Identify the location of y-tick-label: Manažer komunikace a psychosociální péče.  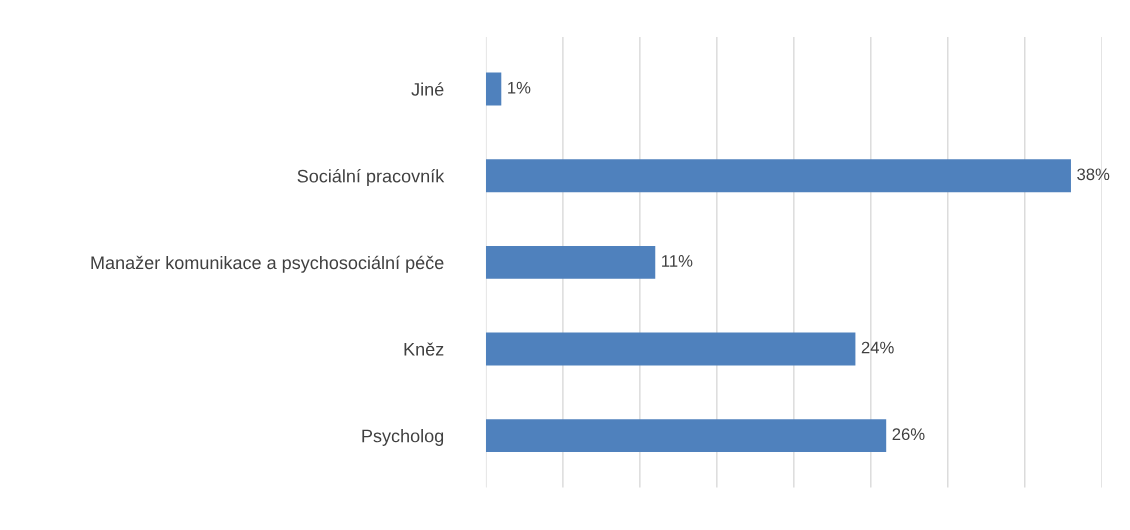
(267, 264).